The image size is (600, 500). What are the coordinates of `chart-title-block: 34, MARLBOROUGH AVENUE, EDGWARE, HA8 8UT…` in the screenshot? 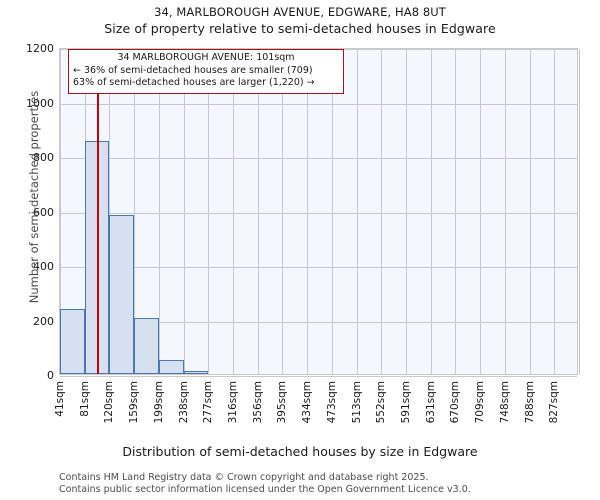 It's located at (300, 21).